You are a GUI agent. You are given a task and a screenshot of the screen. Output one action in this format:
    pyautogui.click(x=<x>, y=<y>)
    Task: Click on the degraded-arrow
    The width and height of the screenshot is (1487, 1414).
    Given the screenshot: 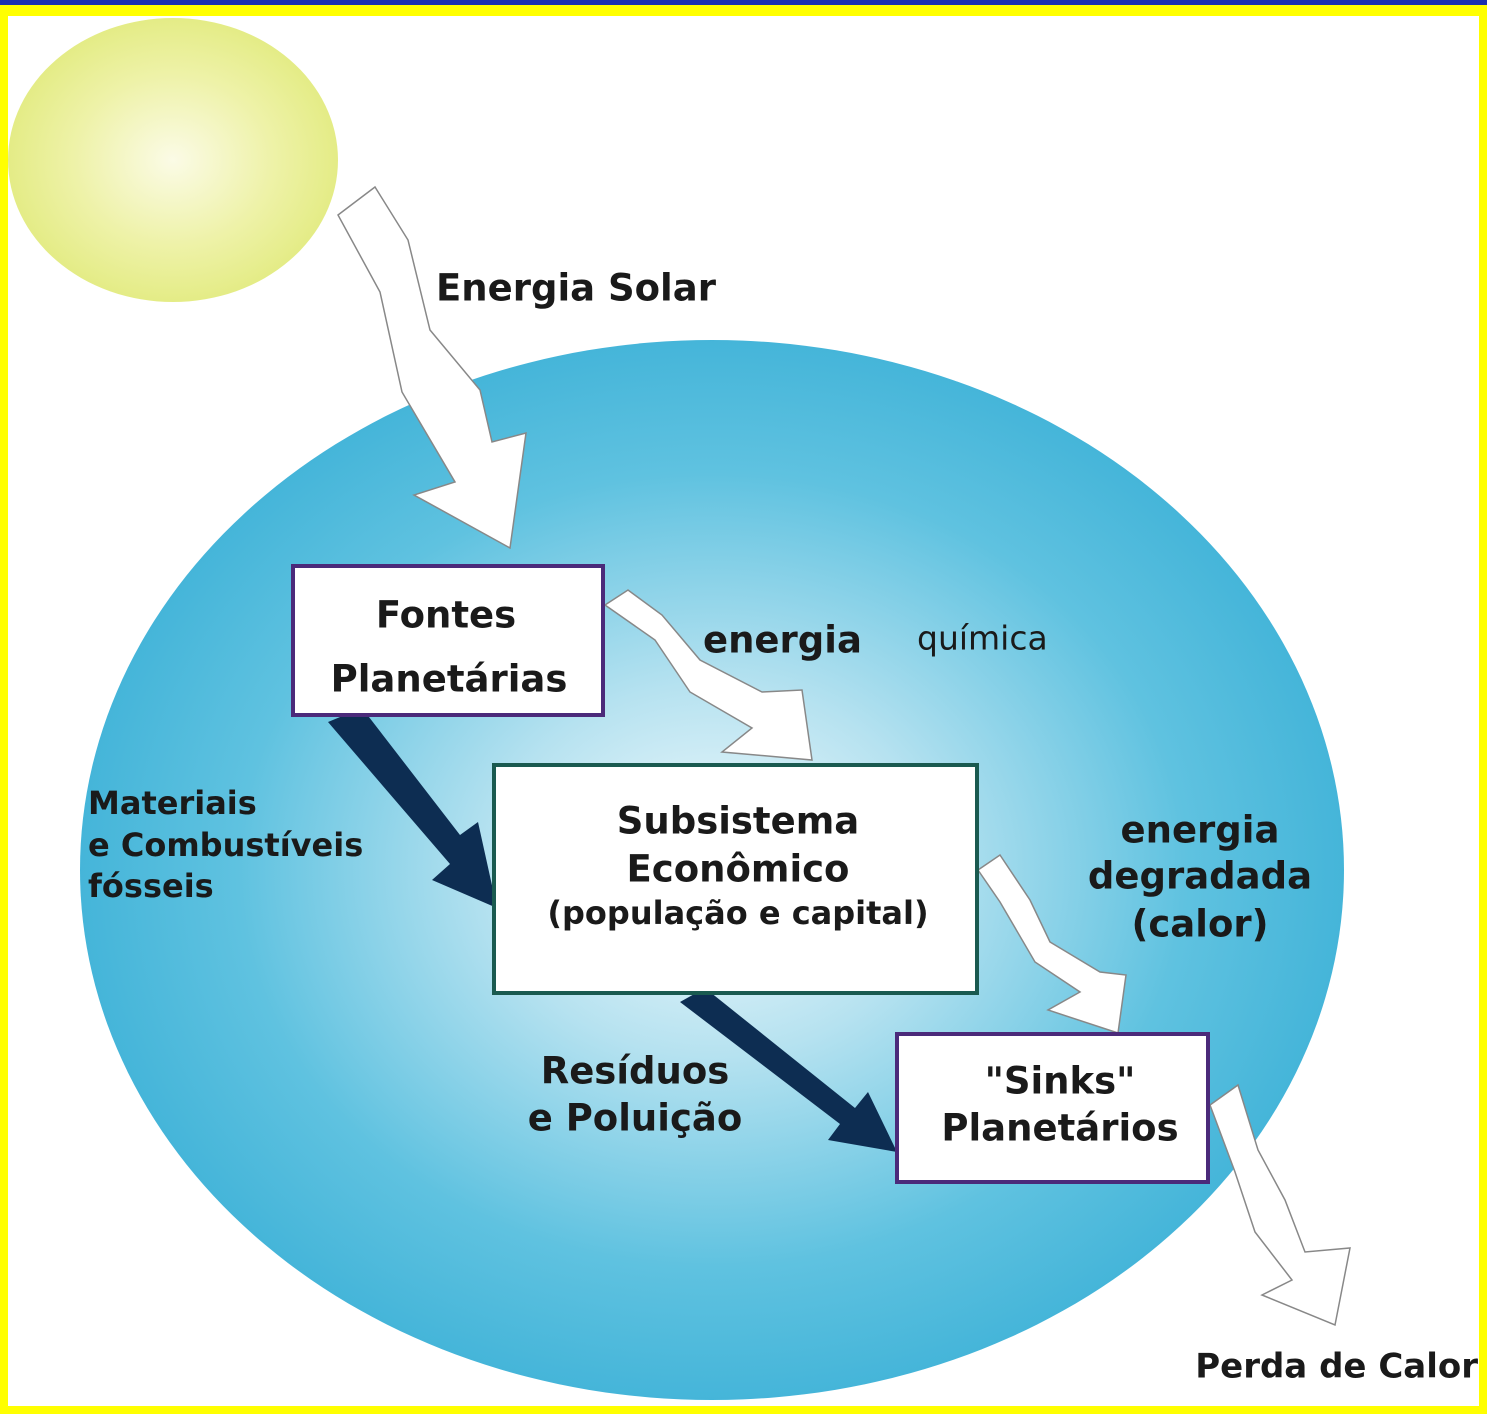 What is the action you would take?
    pyautogui.click(x=1051, y=943)
    